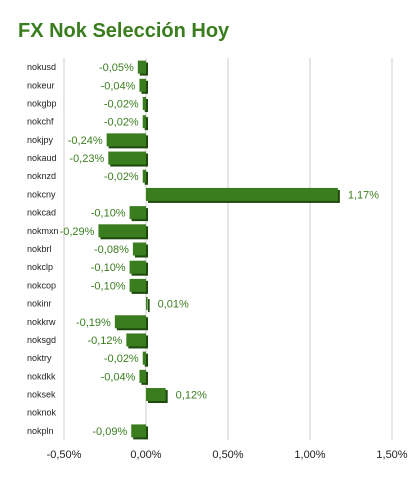 The height and width of the screenshot is (480, 408). What do you see at coordinates (104, 341) in the screenshot?
I see `value-label: -0,12%` at bounding box center [104, 341].